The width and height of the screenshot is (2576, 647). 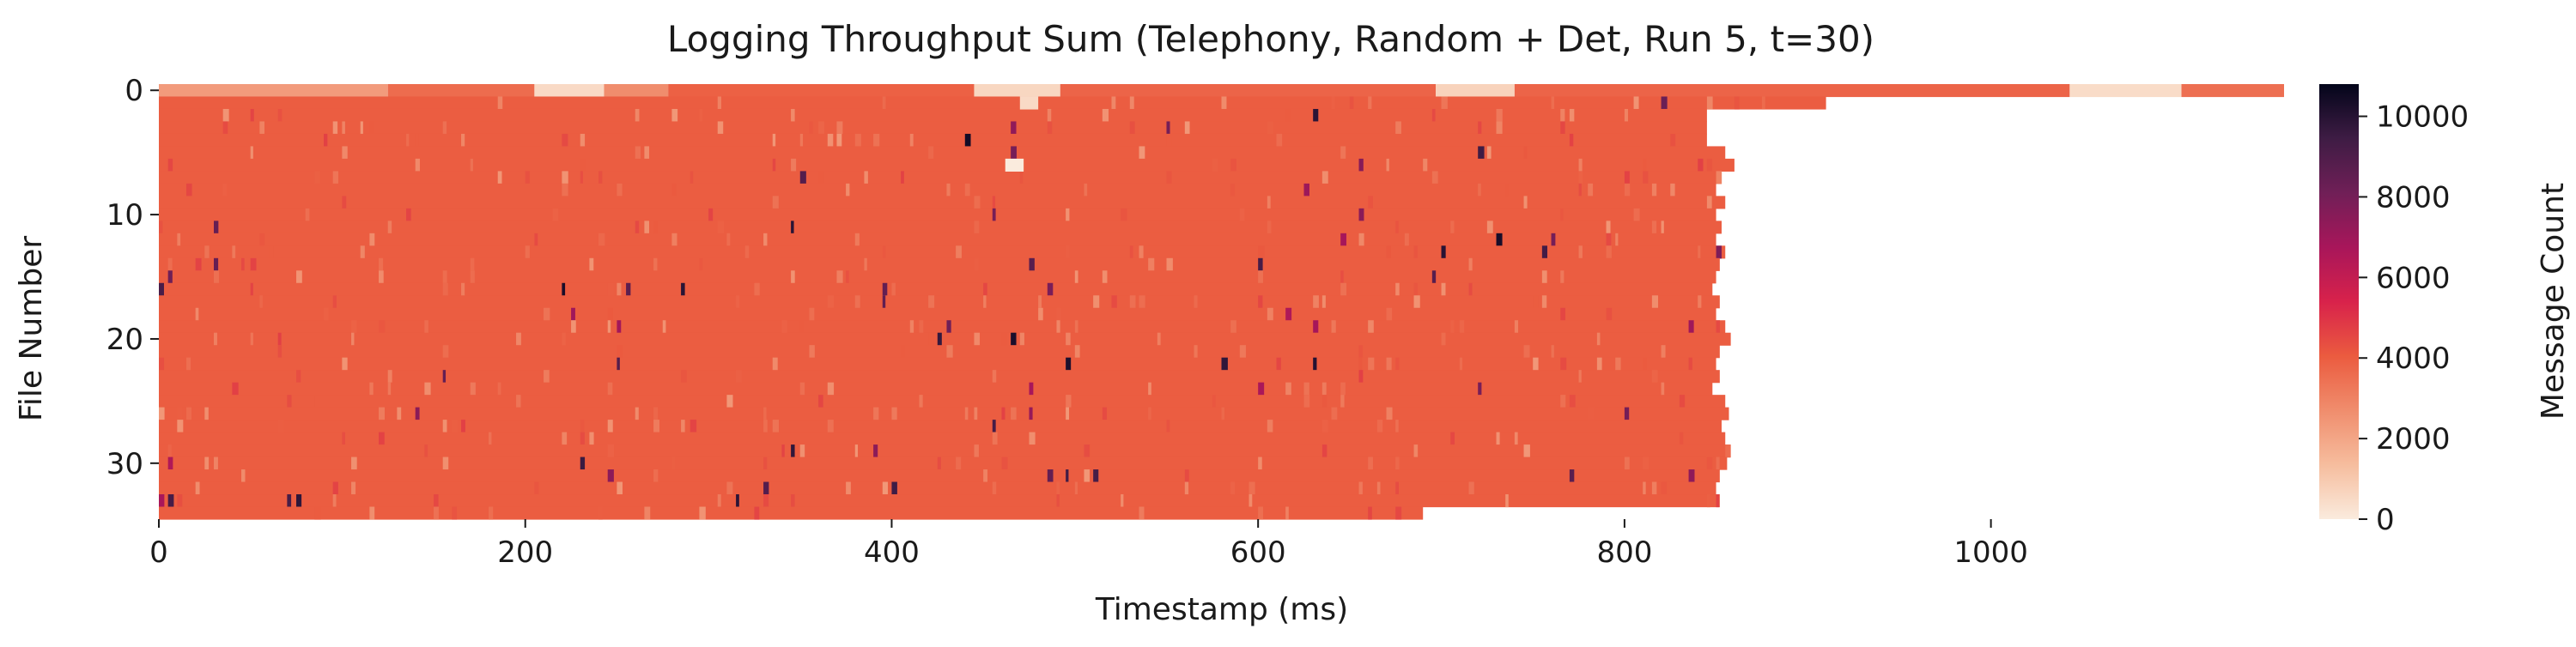 I want to click on colorbar-tick-label: 10000, so click(x=2422, y=117).